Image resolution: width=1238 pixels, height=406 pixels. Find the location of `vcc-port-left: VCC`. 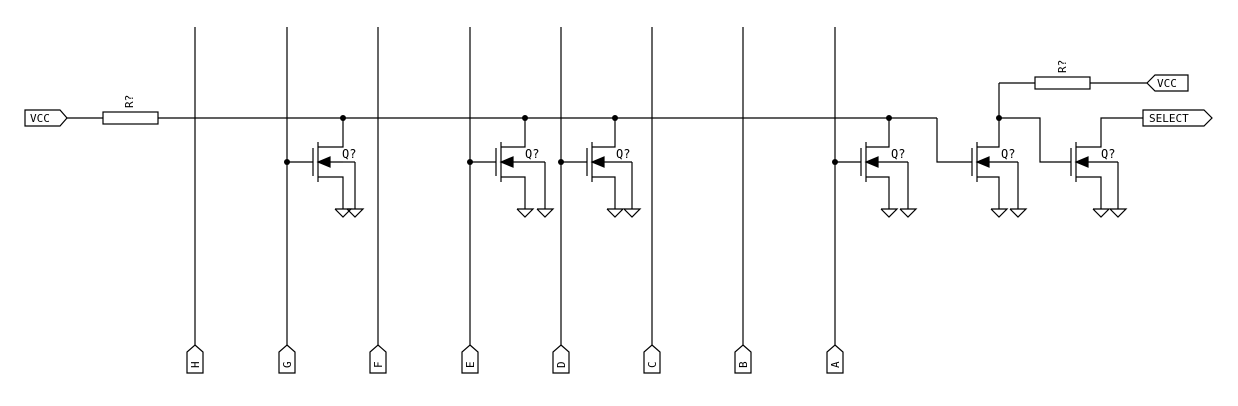

vcc-port-left: VCC is located at coordinates (46, 118).